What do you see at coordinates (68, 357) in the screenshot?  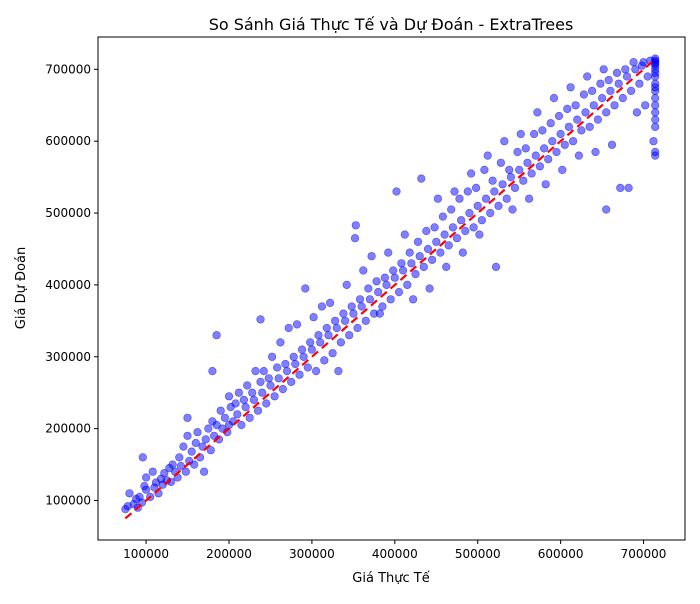 I see `y-tick-label: 300000` at bounding box center [68, 357].